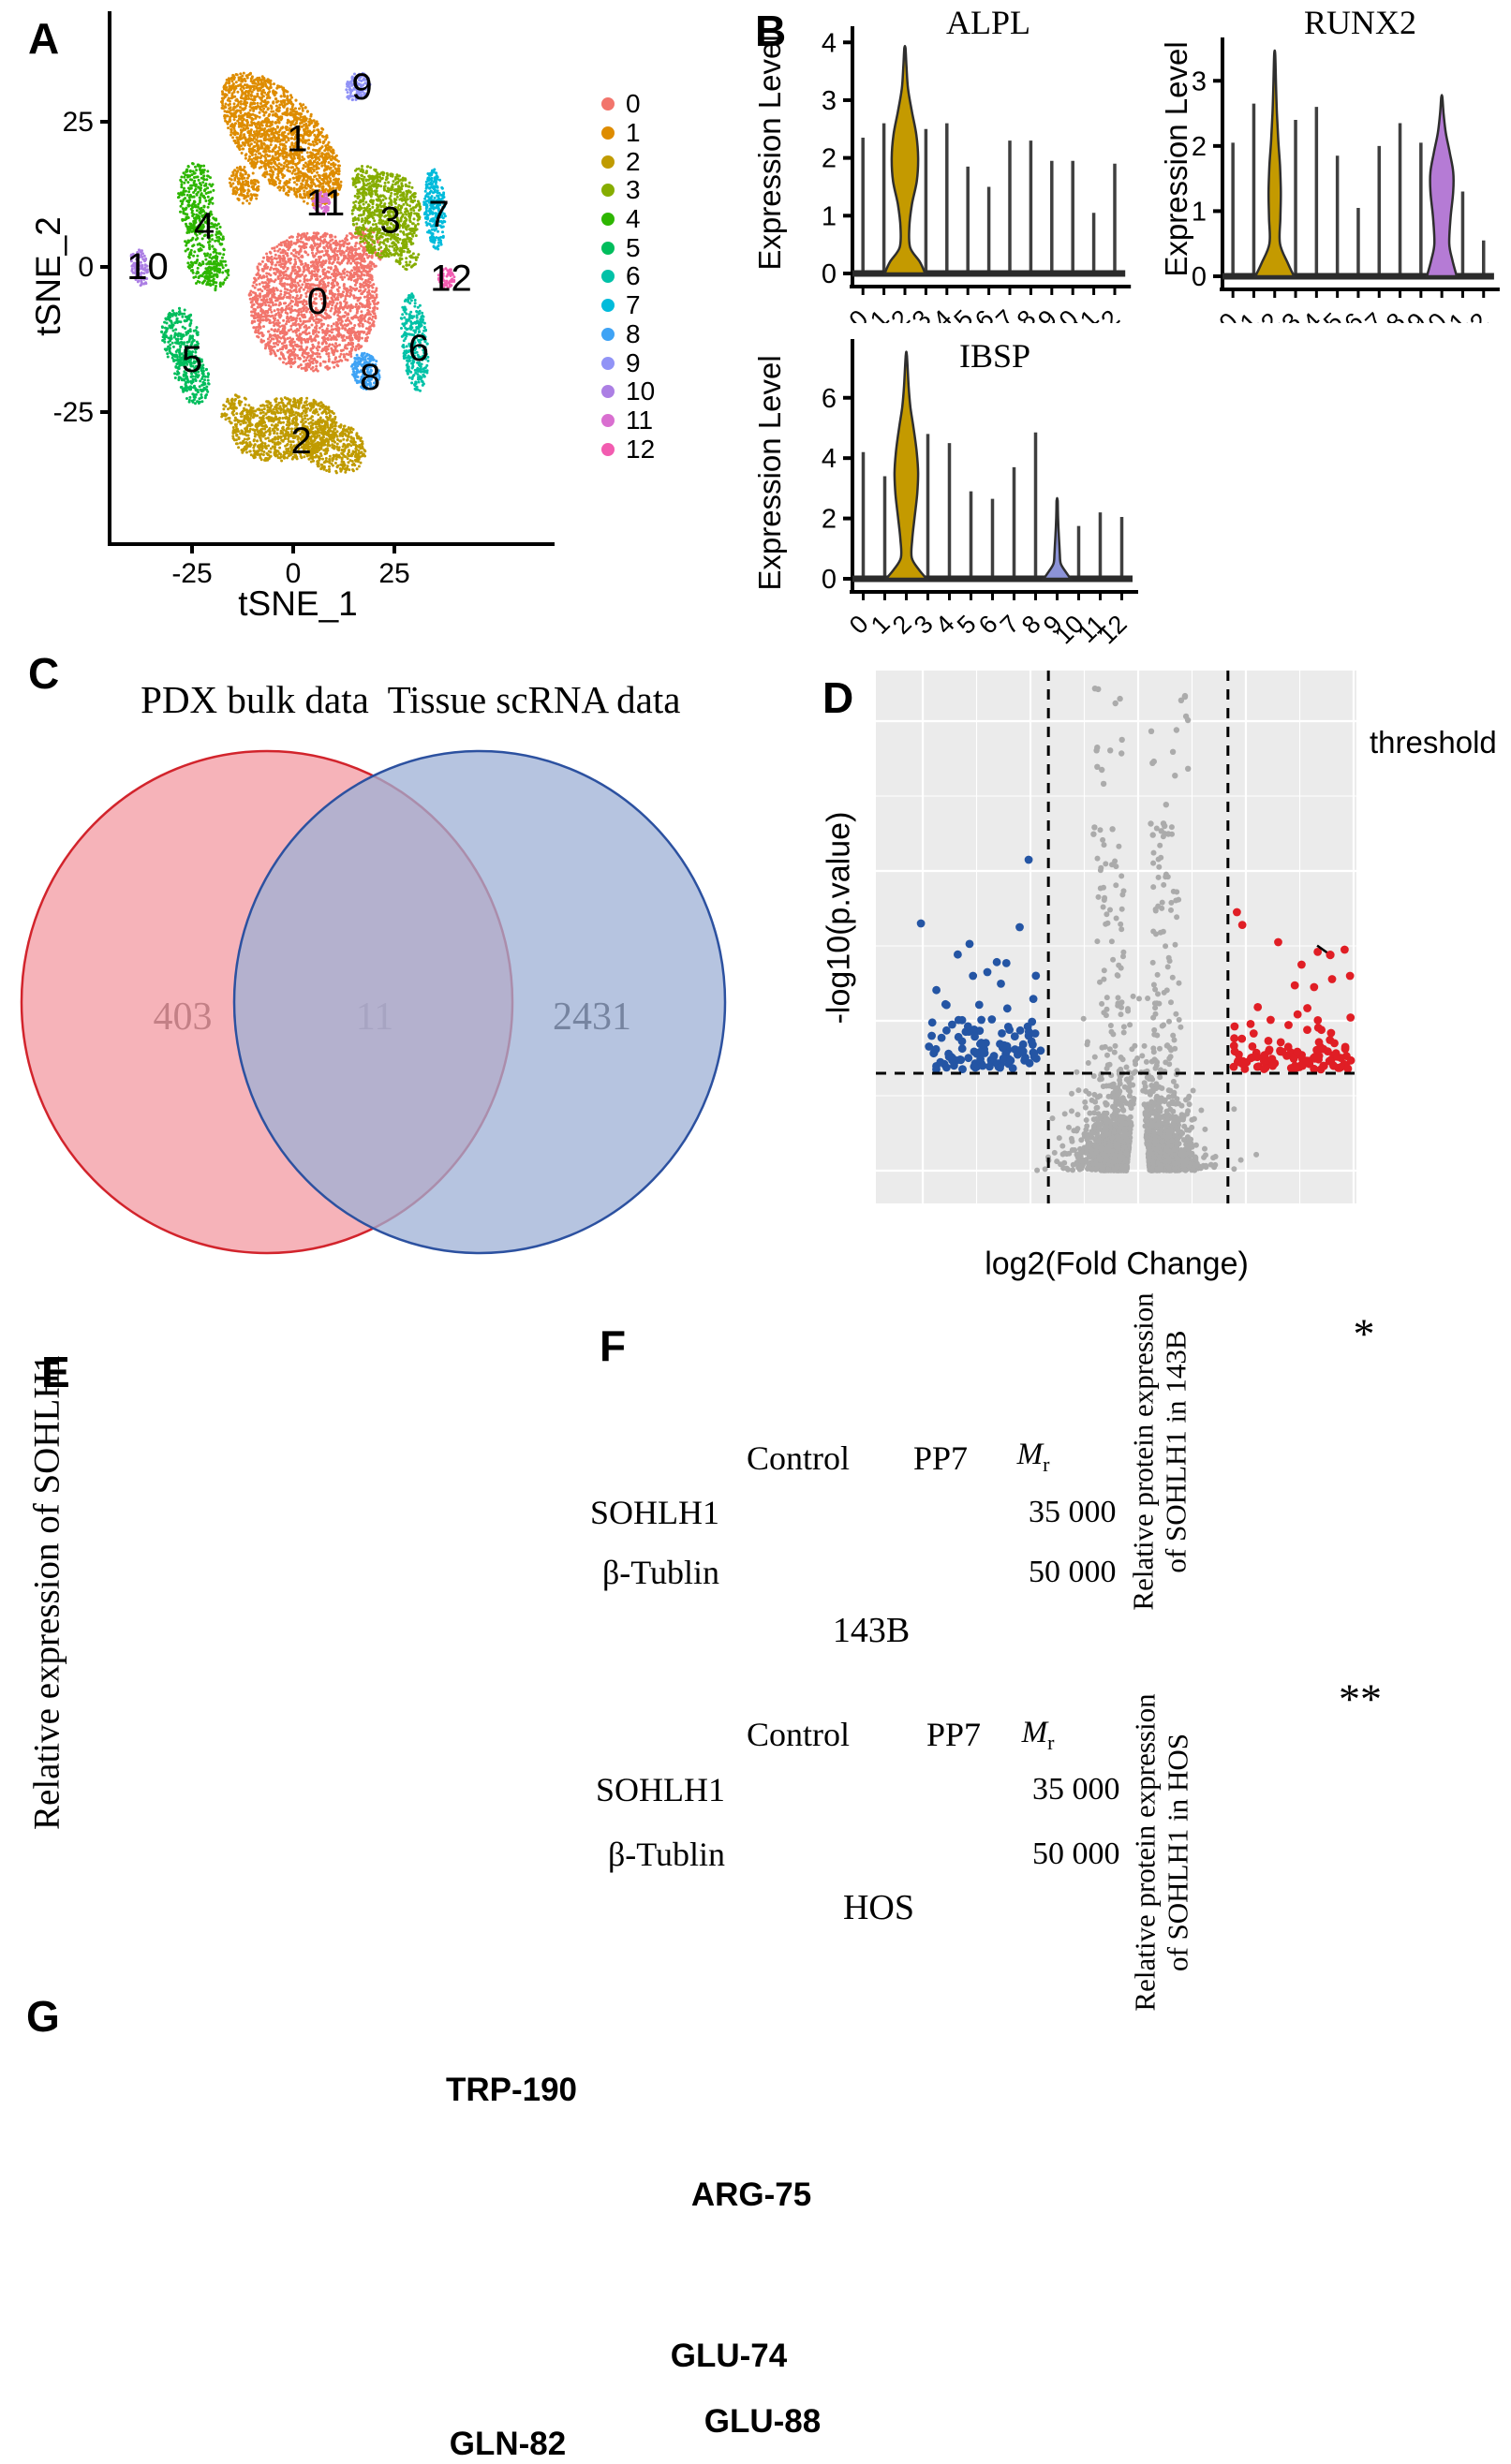  I want to click on tsne-legend-item-7: 7, so click(628, 305).